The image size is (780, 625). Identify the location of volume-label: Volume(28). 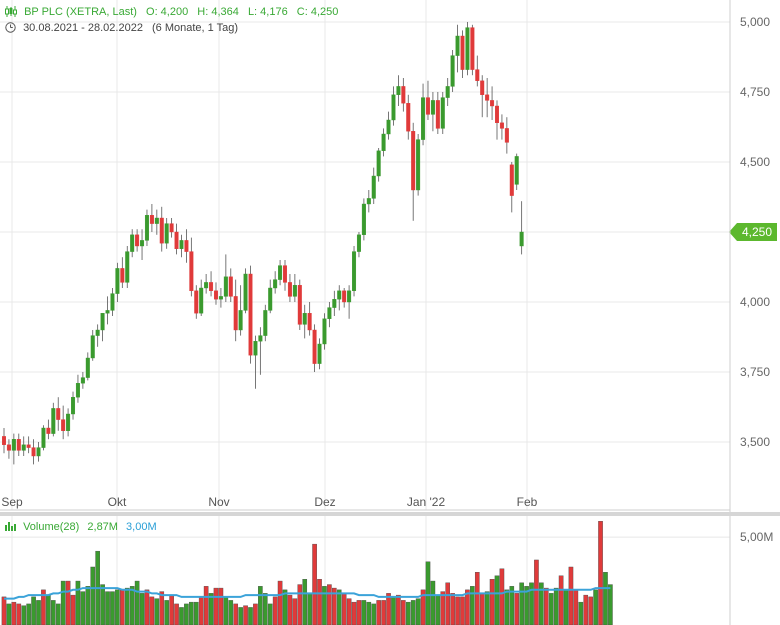
(51, 527).